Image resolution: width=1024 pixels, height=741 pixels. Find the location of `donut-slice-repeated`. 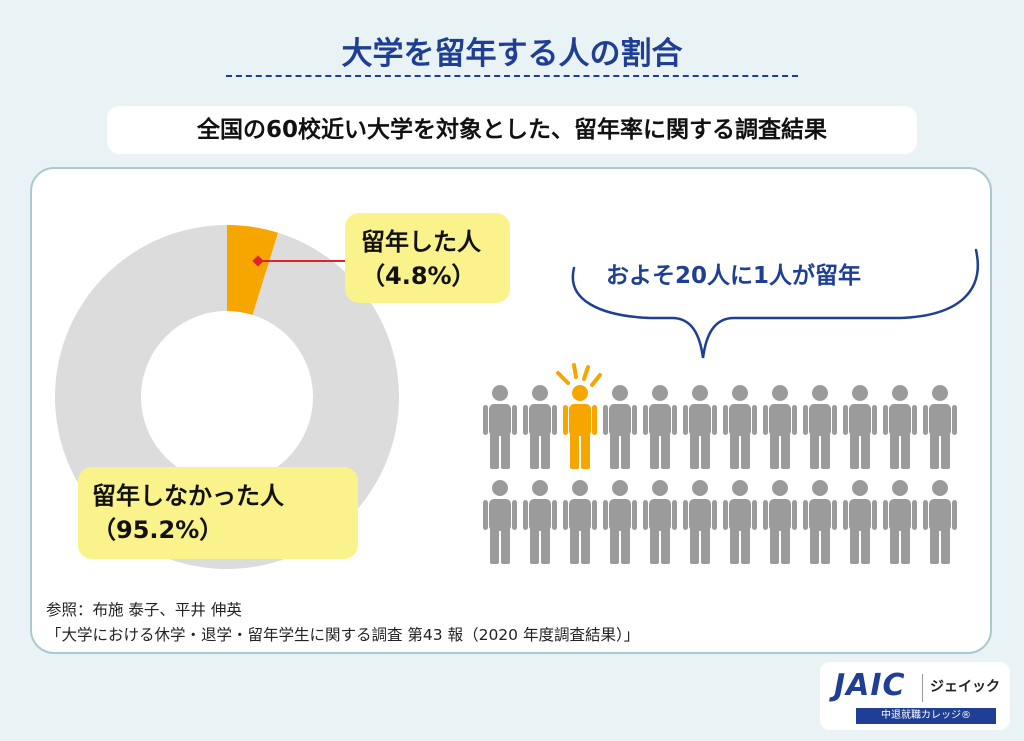

donut-slice-repeated is located at coordinates (253, 270).